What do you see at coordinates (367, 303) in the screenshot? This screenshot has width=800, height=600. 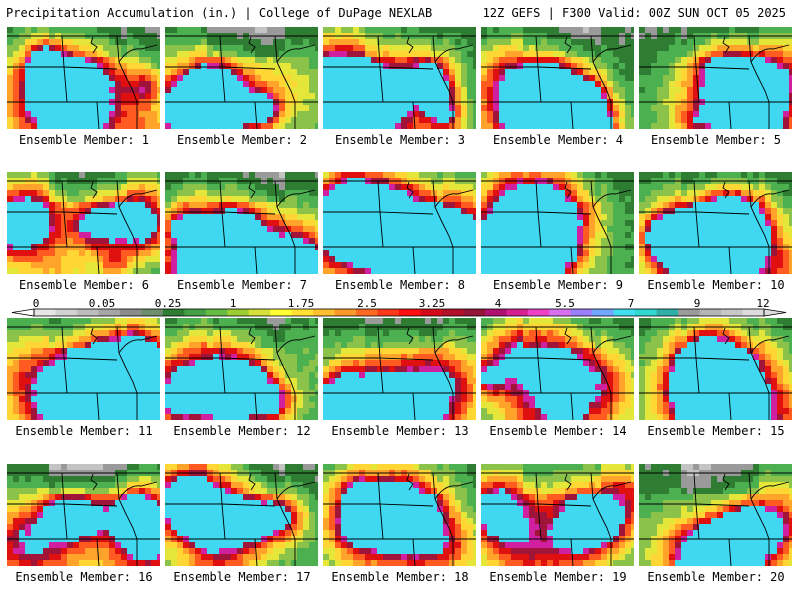 I see `colorbar-tick-label: 2.5` at bounding box center [367, 303].